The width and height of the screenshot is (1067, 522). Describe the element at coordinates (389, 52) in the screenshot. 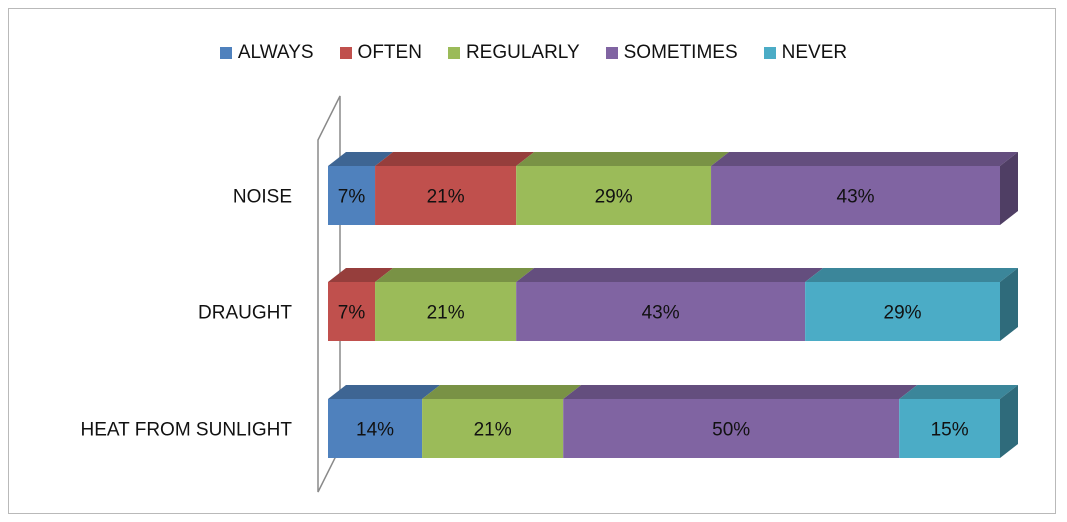

I see `legend-label-often: OFTEN` at that location.